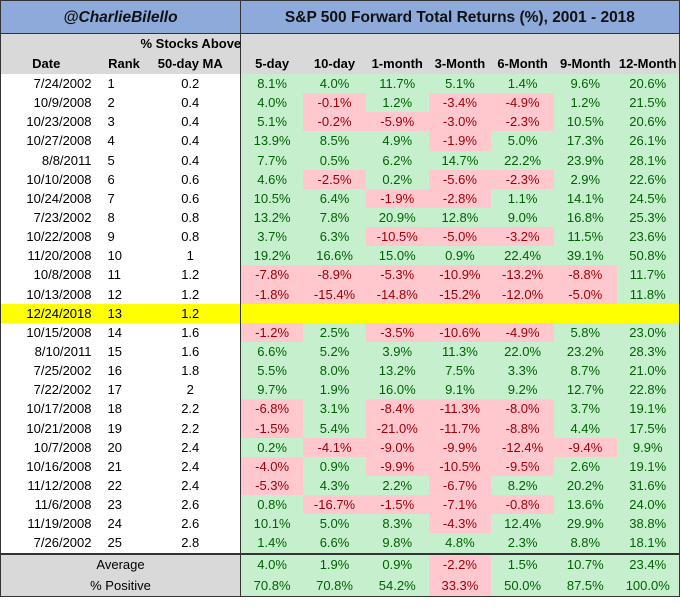 The image size is (680, 613). Describe the element at coordinates (48, 64) in the screenshot. I see `date-header: Date` at that location.